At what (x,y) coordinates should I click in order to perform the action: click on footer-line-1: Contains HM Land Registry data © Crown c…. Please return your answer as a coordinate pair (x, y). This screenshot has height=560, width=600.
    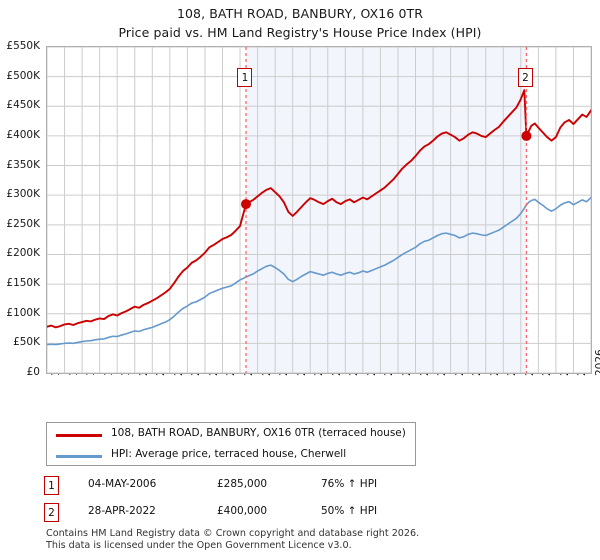
    Looking at the image, I should click on (233, 533).